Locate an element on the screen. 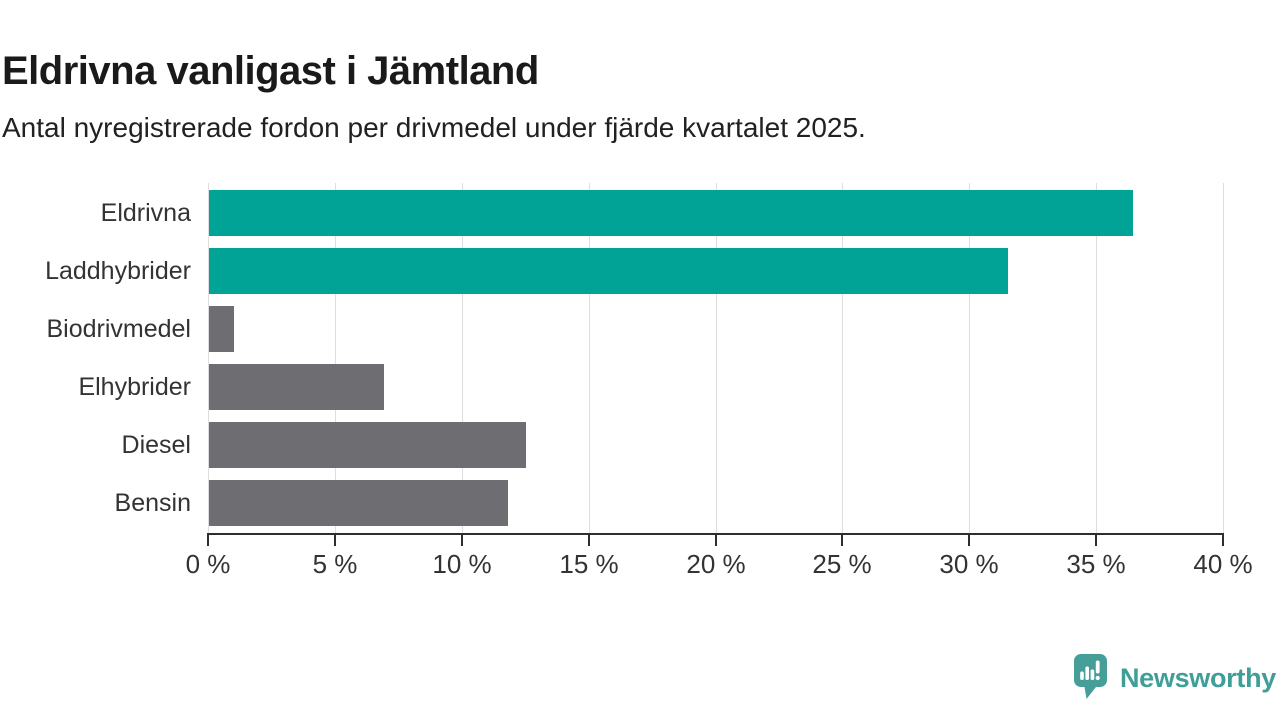 This screenshot has height=720, width=1280. bar-biodrivmedel is located at coordinates (222, 329).